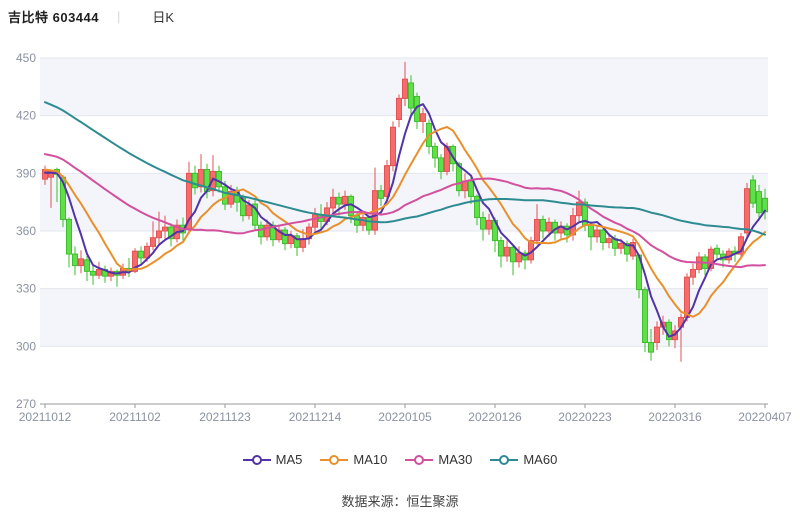 The image size is (800, 517). What do you see at coordinates (400, 501) in the screenshot?
I see `data-source-note: 数据来源：恒生聚源` at bounding box center [400, 501].